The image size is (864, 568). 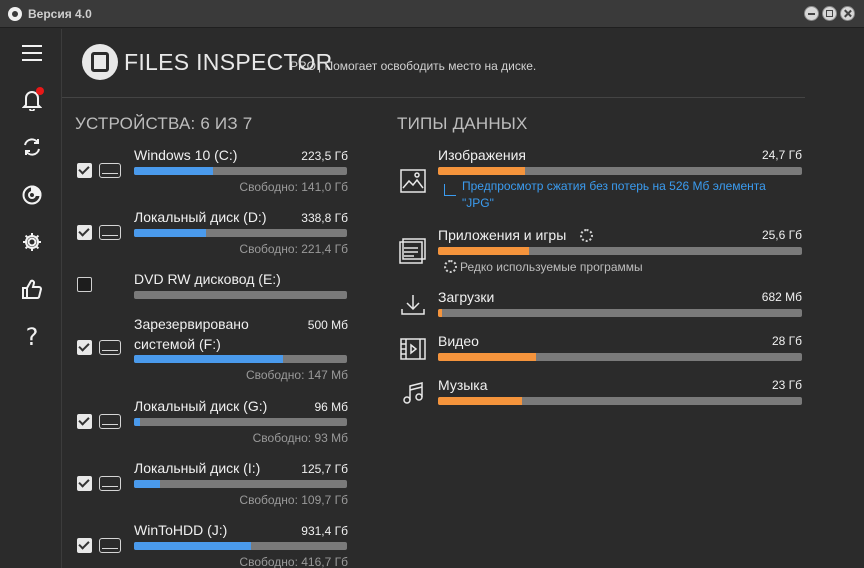 What do you see at coordinates (433, 97) in the screenshot?
I see `header-divider` at bounding box center [433, 97].